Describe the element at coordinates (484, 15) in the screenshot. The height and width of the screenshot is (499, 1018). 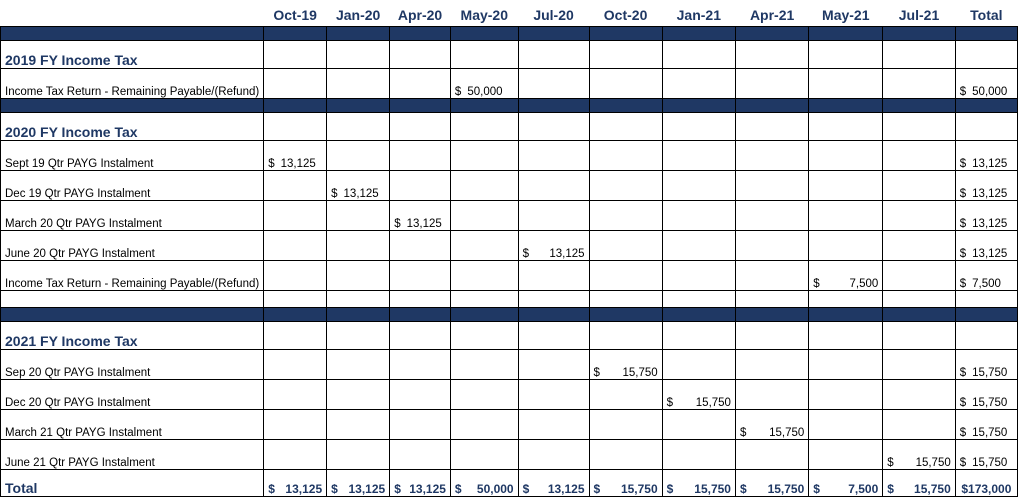
I see `column-header: May-20` at that location.